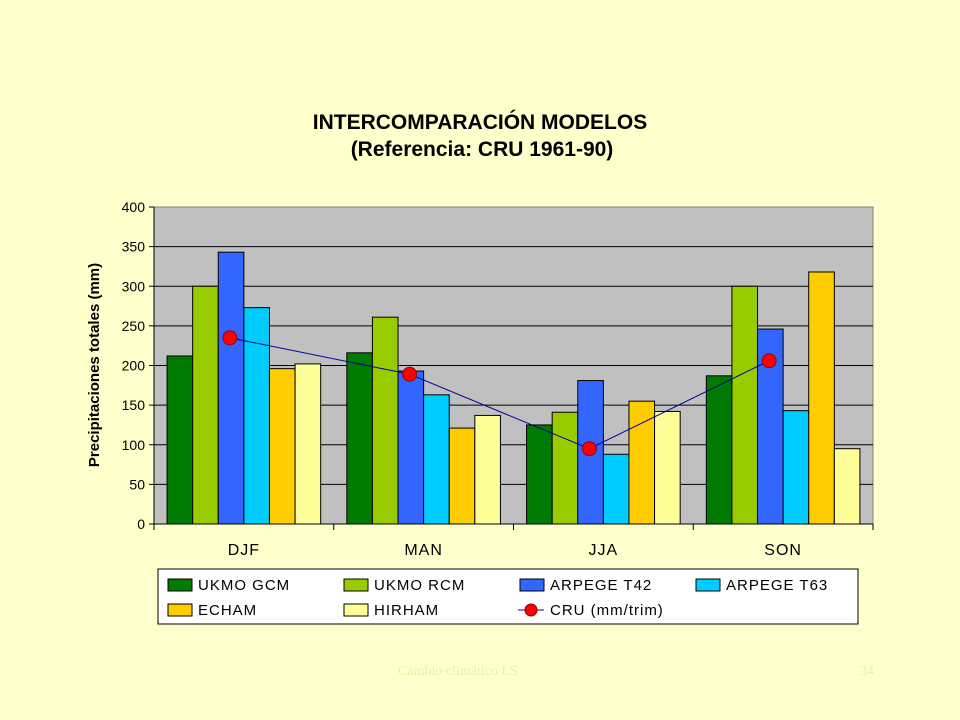 The height and width of the screenshot is (720, 960). I want to click on legend-box, so click(508, 596).